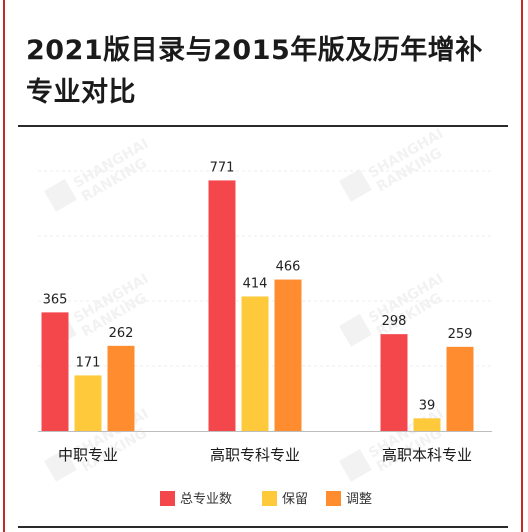  I want to click on data-label: 466, so click(288, 267).